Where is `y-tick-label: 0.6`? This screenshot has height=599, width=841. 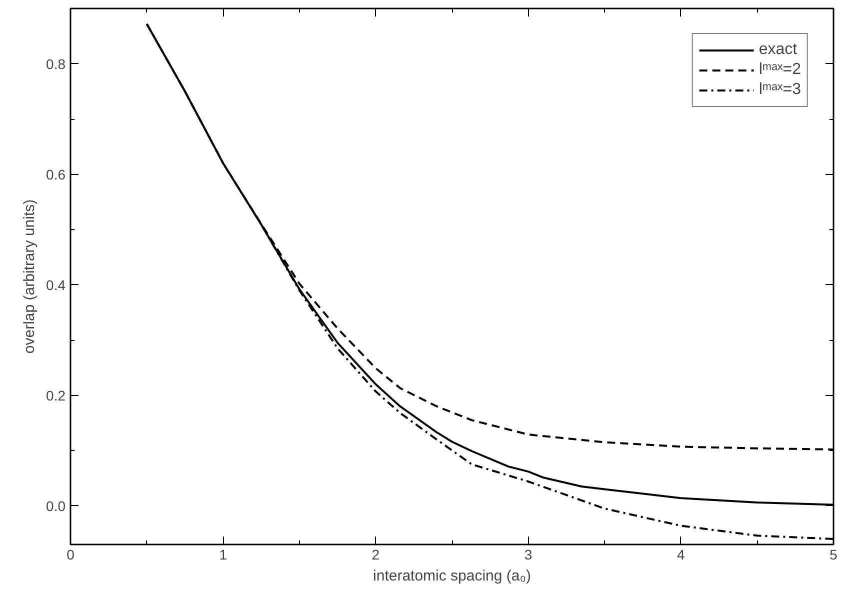
y-tick-label: 0.6 is located at coordinates (56, 174).